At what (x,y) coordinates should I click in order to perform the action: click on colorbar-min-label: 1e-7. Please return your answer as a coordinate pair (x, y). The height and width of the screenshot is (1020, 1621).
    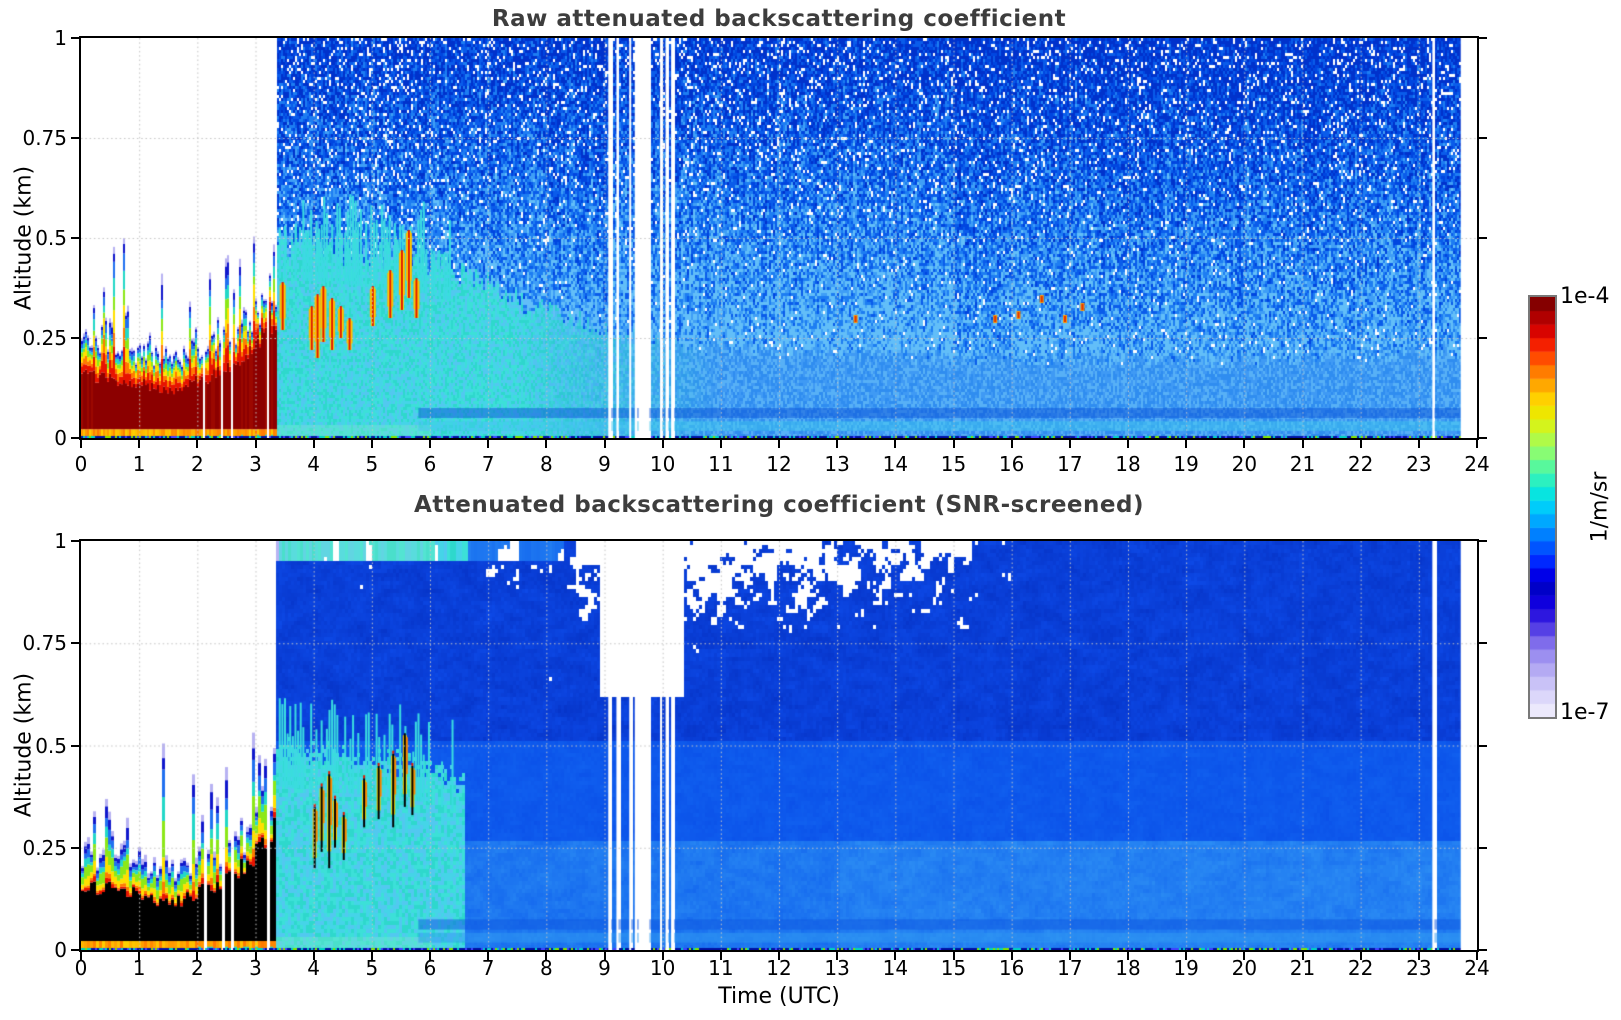
    Looking at the image, I should click on (1585, 712).